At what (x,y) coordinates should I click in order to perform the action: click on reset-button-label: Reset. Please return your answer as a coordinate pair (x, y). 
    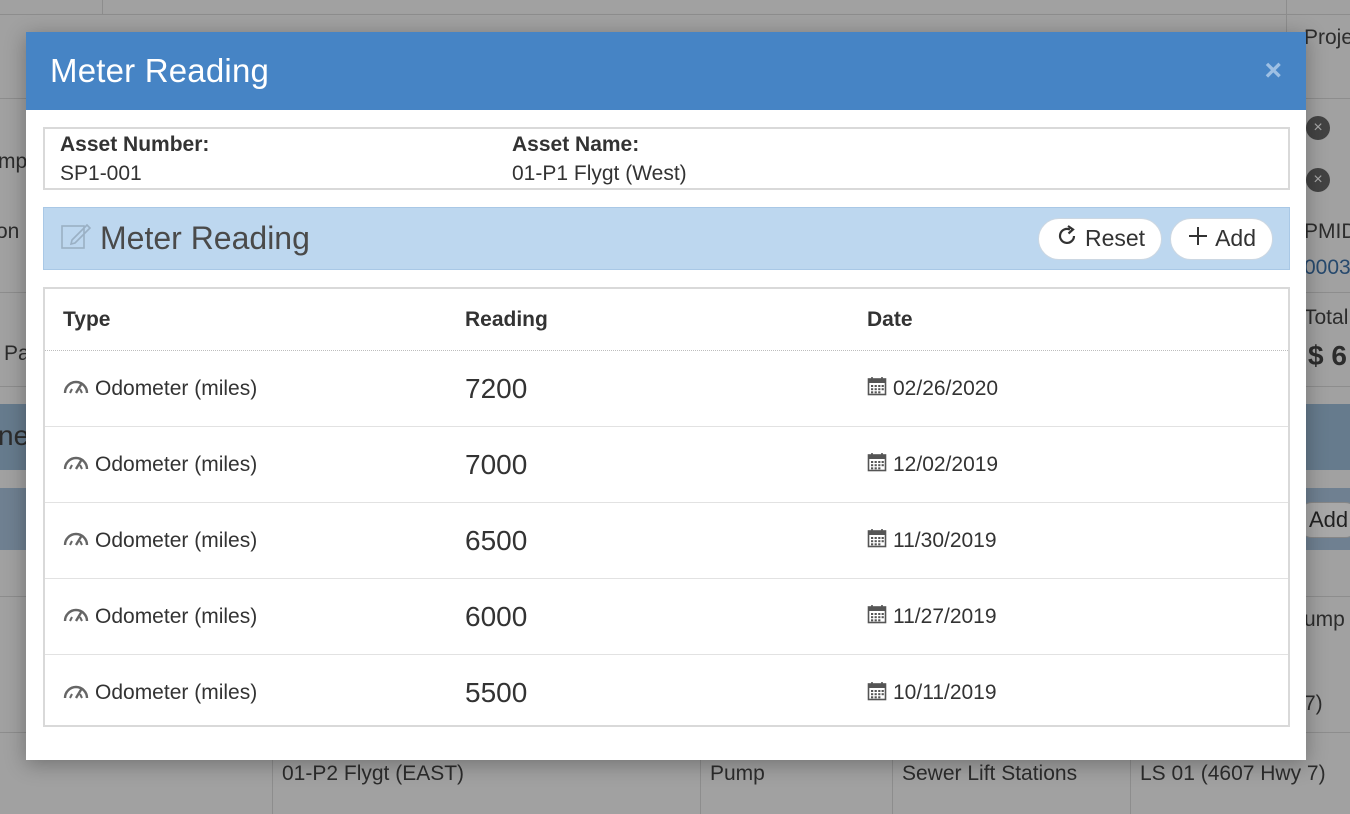
    Looking at the image, I should click on (1115, 238).